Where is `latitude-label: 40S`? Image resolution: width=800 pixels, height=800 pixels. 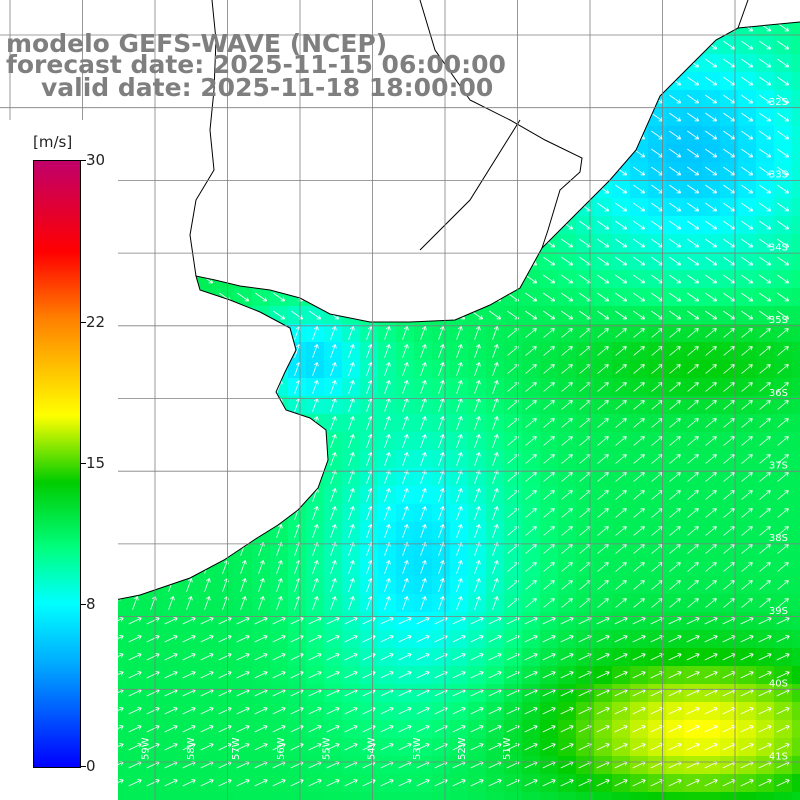 latitude-label: 40S is located at coordinates (778, 684).